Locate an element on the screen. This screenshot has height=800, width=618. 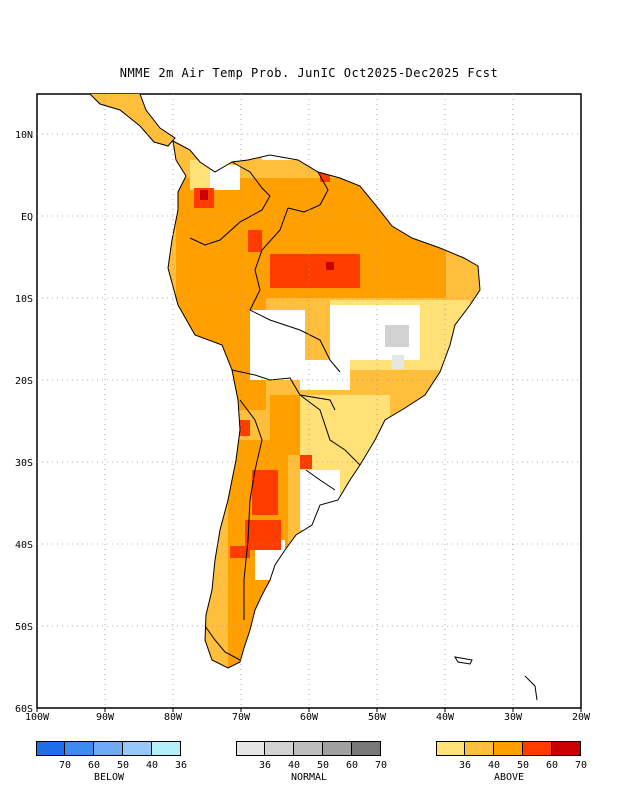
lon-label: 20W is located at coordinates (581, 717).